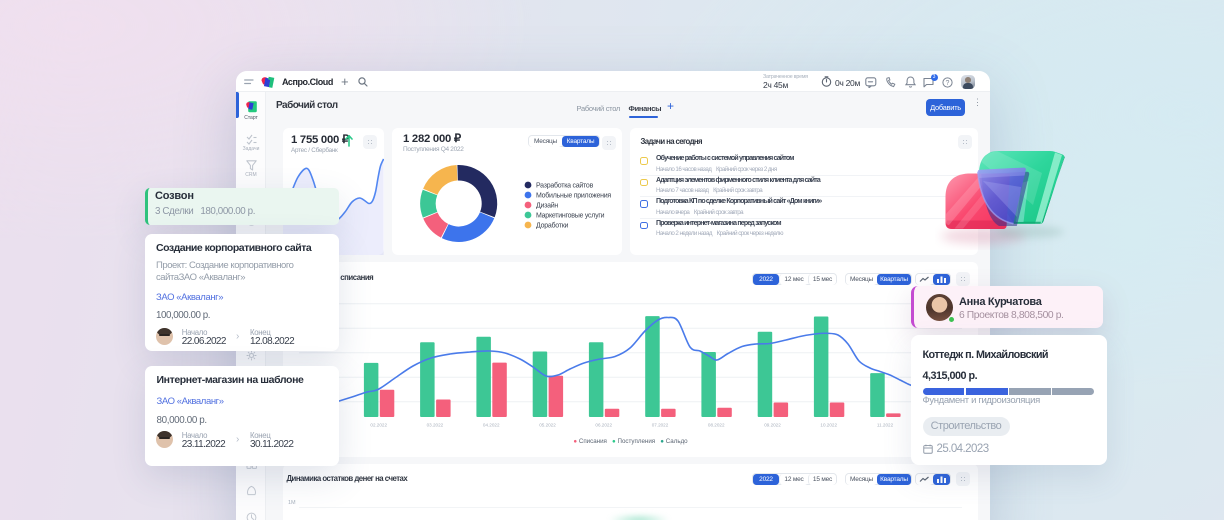 The image size is (1224, 520). Describe the element at coordinates (378, 425) in the screenshot. I see `svg-text: 02.2022` at that location.